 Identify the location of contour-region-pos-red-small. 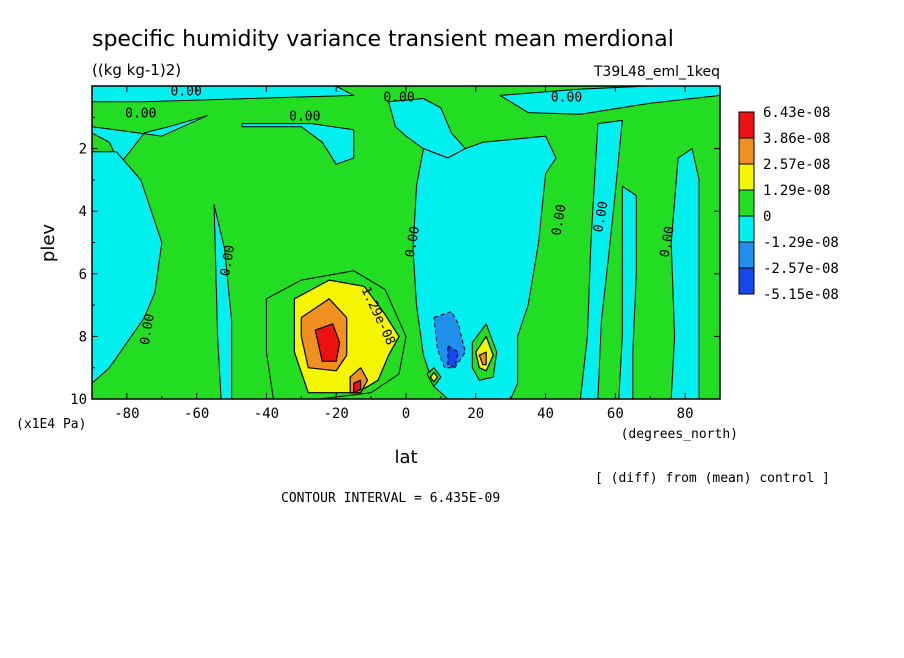
(357, 386).